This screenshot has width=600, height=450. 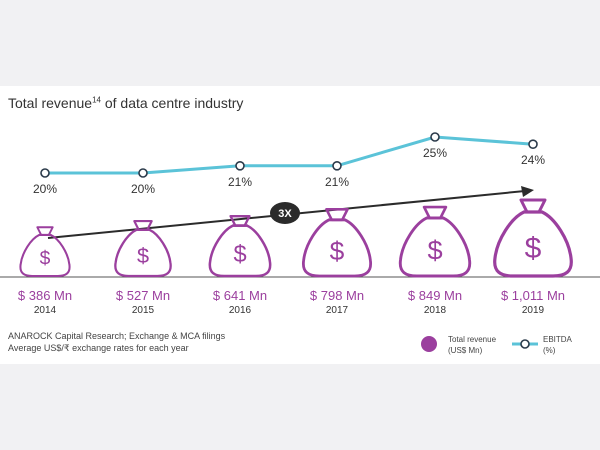 What do you see at coordinates (533, 160) in the screenshot?
I see `ebitda-label: 24%` at bounding box center [533, 160].